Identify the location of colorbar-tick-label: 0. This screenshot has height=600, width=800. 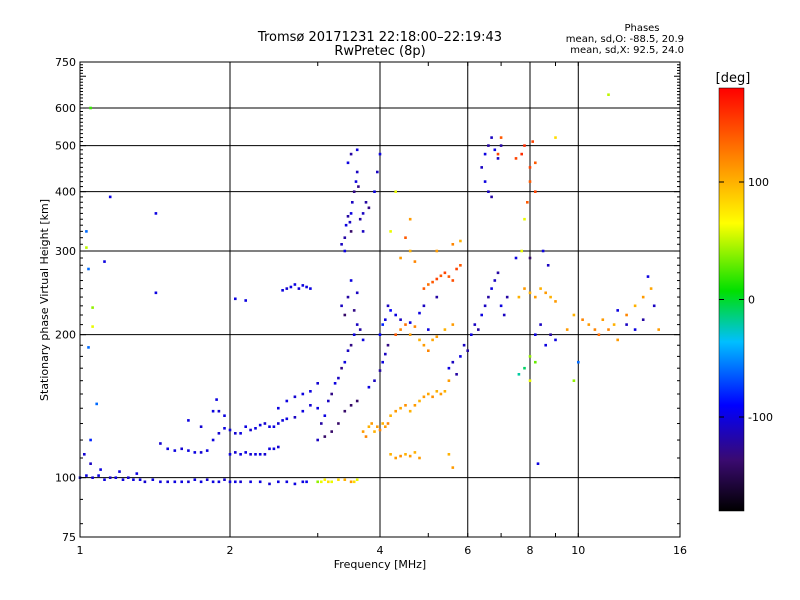
(751, 300).